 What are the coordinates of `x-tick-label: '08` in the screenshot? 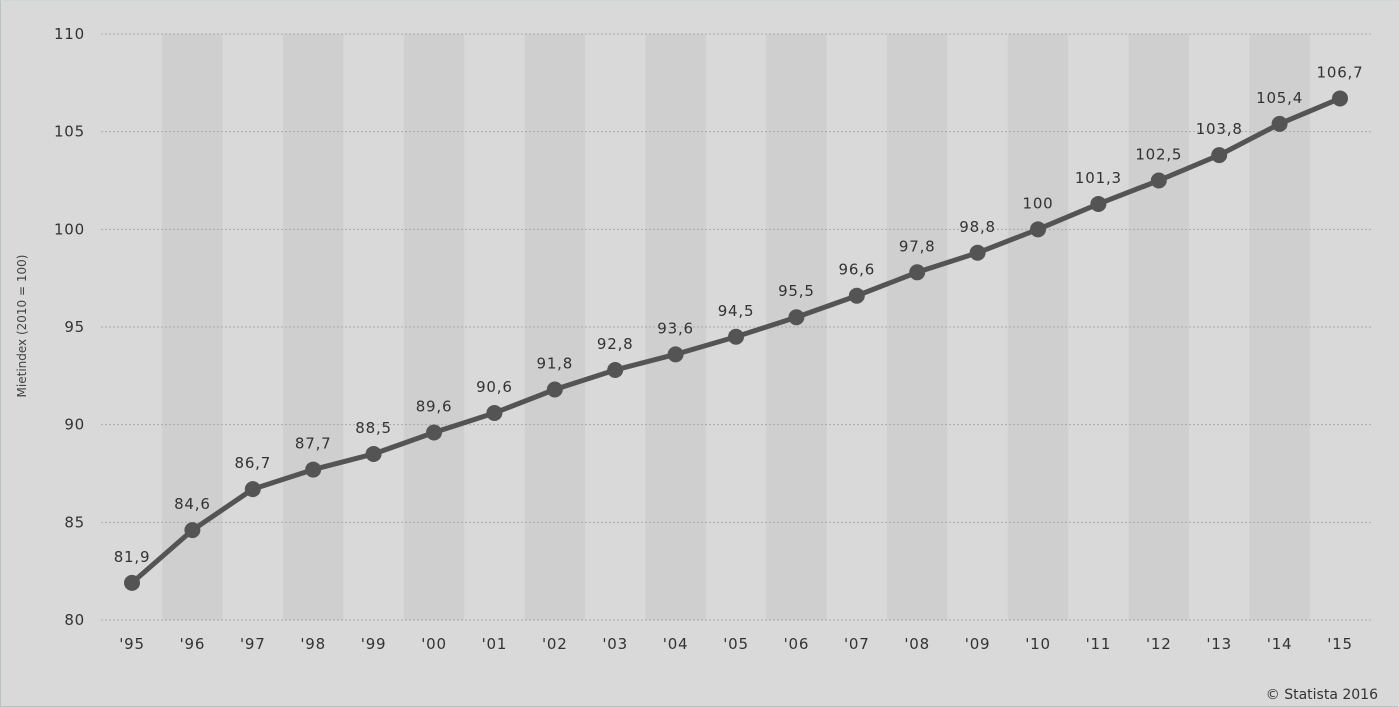 It's located at (917, 644).